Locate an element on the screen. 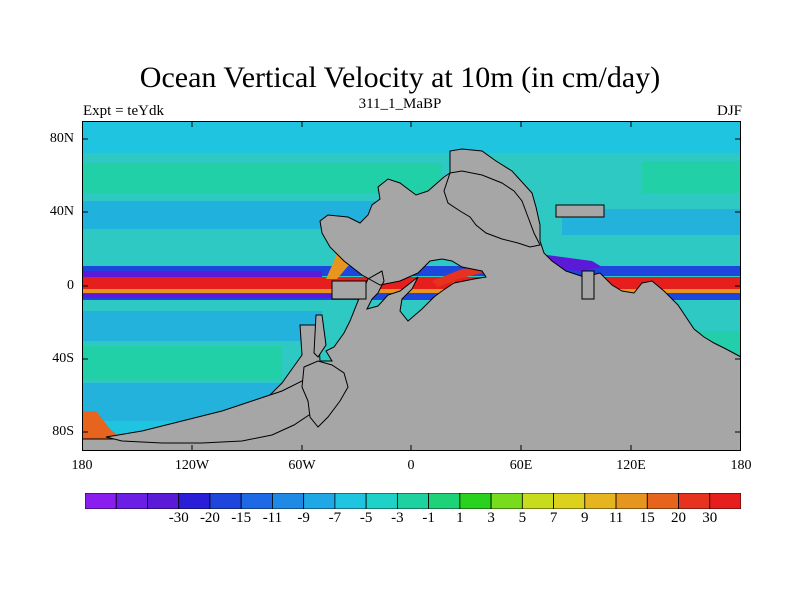 The height and width of the screenshot is (600, 800). colorbar-label: 9 is located at coordinates (585, 518).